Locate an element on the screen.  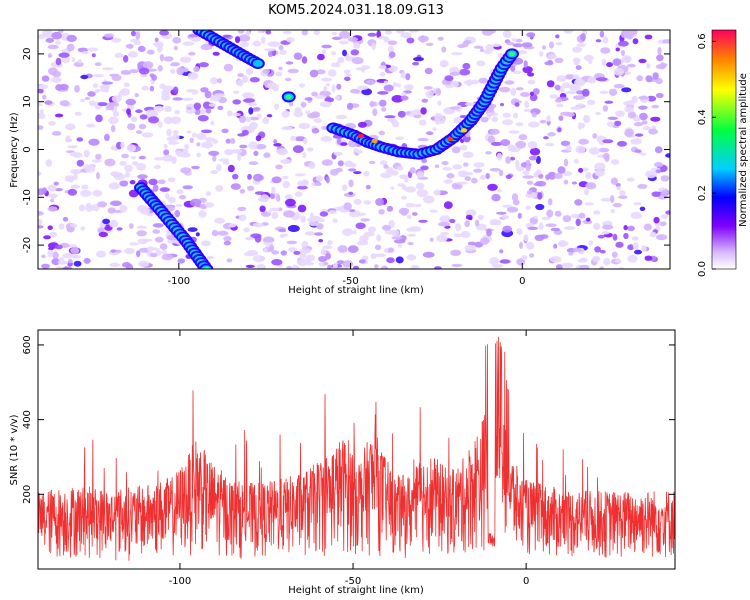
colorbar-ticks: 0.0 0.2 0.4 0.6 is located at coordinates (706, 155).